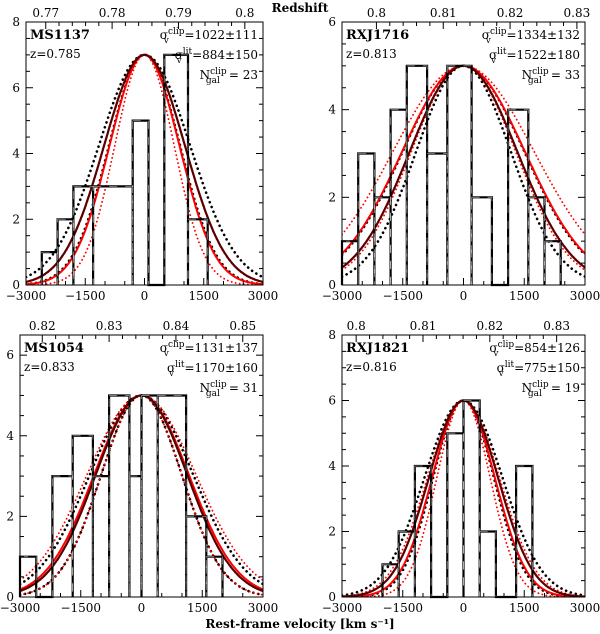  I want to click on sigma-clip-upper-curve, so click(144, 166).